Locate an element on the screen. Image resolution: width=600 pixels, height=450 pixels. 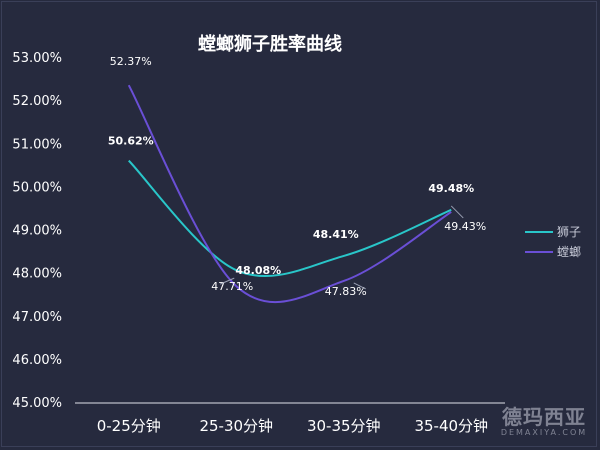
series-line-lion is located at coordinates (290, 218).